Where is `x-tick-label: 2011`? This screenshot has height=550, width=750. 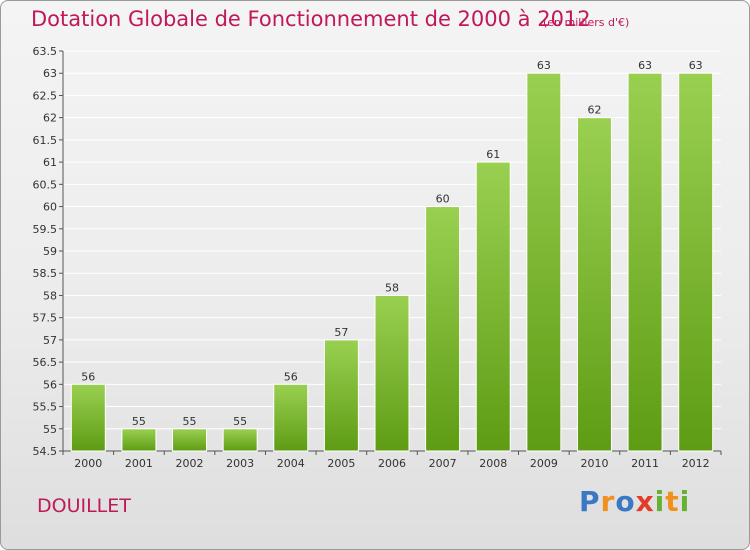 x-tick-label: 2011 is located at coordinates (645, 463).